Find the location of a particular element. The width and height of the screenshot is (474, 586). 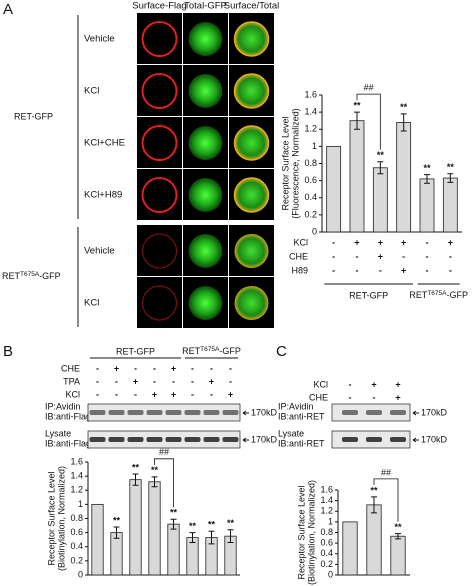

blot-label: IB:anti-RET is located at coordinates (301, 443).